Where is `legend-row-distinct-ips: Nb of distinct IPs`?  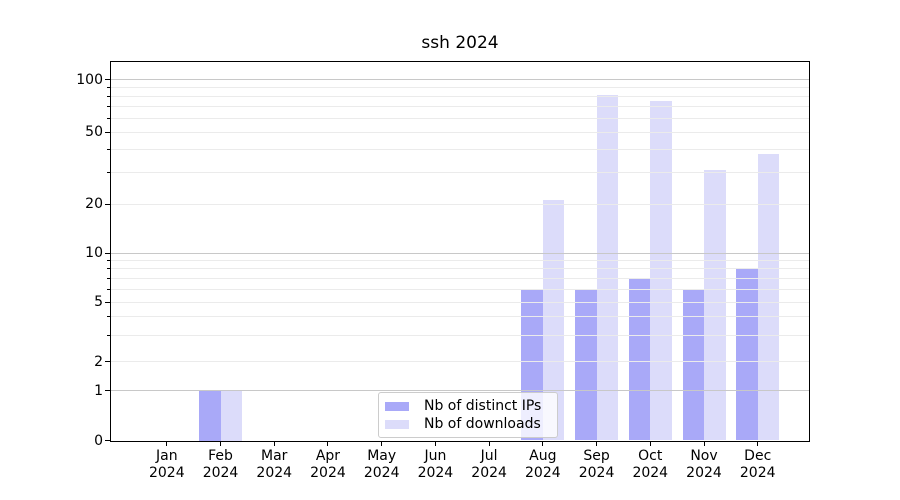 legend-row-distinct-ips: Nb of distinct IPs is located at coordinates (467, 406).